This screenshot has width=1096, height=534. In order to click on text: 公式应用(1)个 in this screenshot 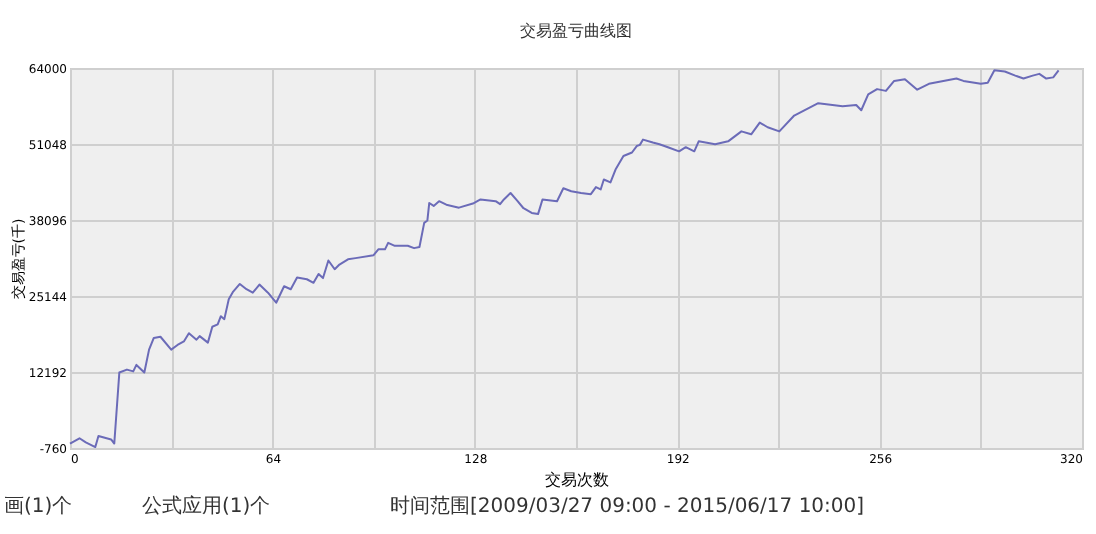, I will do `click(206, 506)`.